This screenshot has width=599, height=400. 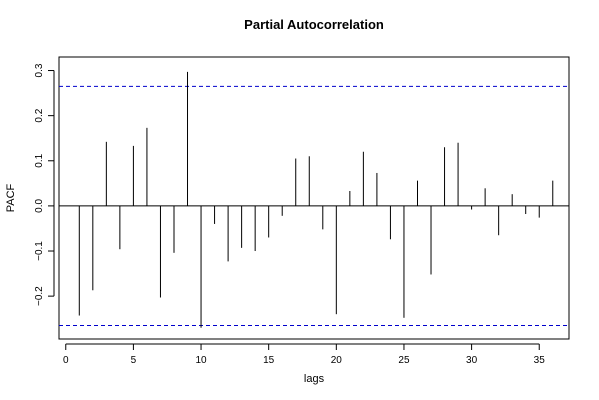 What do you see at coordinates (39, 115) in the screenshot?
I see `y-tick-label: 0.2` at bounding box center [39, 115].